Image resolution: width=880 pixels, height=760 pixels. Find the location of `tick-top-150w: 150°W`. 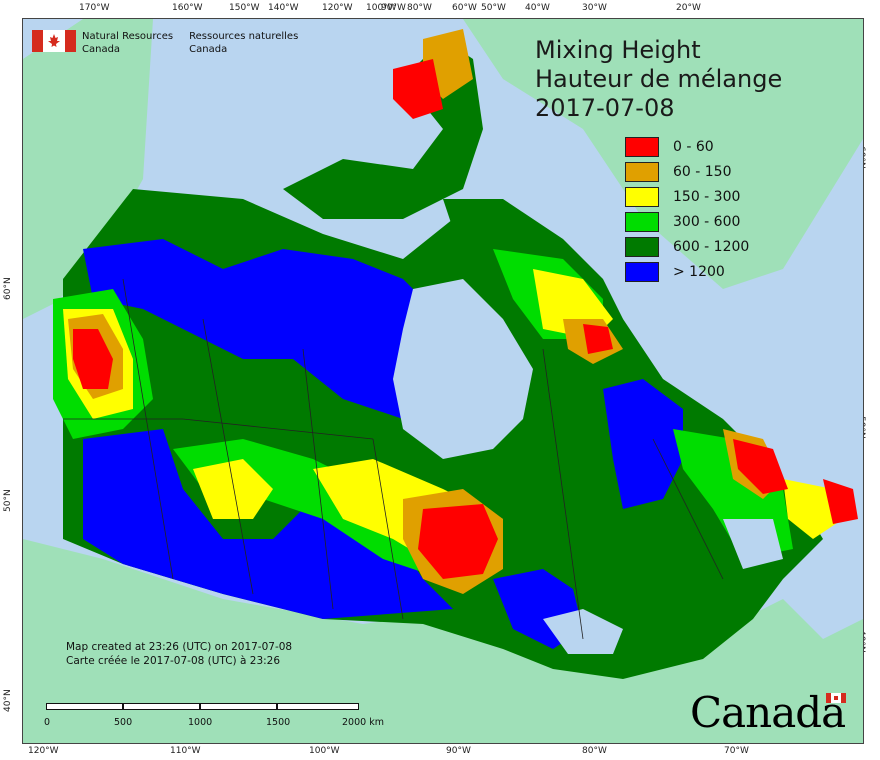

tick-top-150w: 150°W is located at coordinates (244, 8).